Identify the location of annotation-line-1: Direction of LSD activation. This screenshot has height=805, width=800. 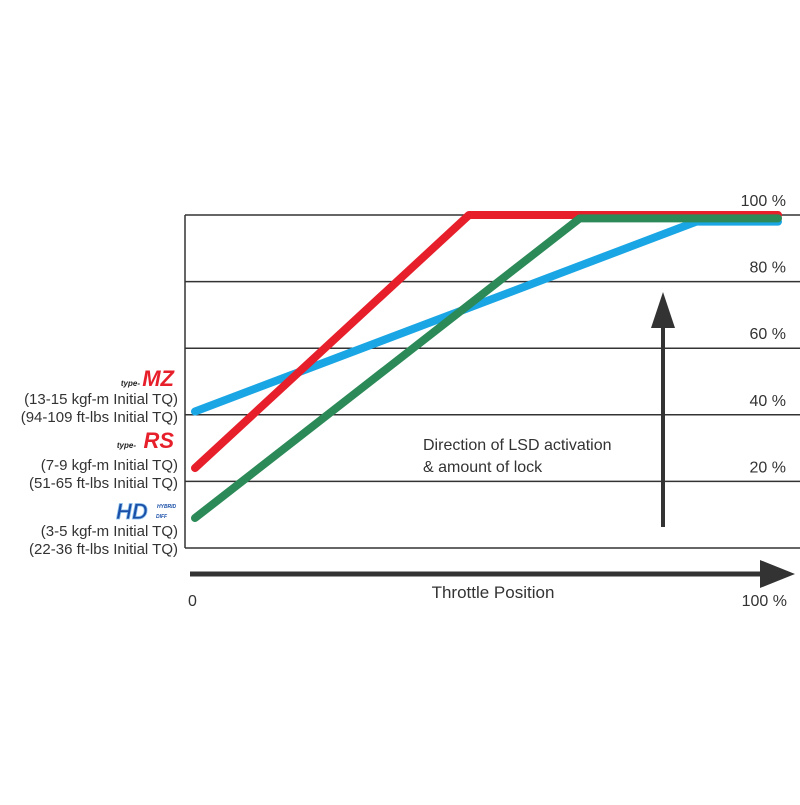
(517, 445).